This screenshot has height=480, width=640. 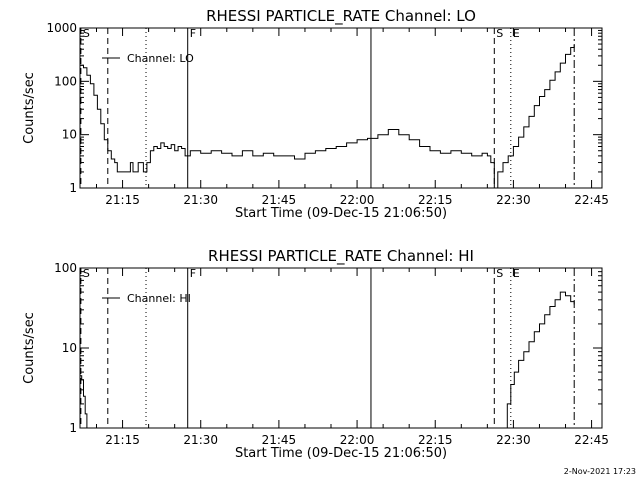 What do you see at coordinates (159, 298) in the screenshot?
I see `legend-entry: Channel: HI` at bounding box center [159, 298].